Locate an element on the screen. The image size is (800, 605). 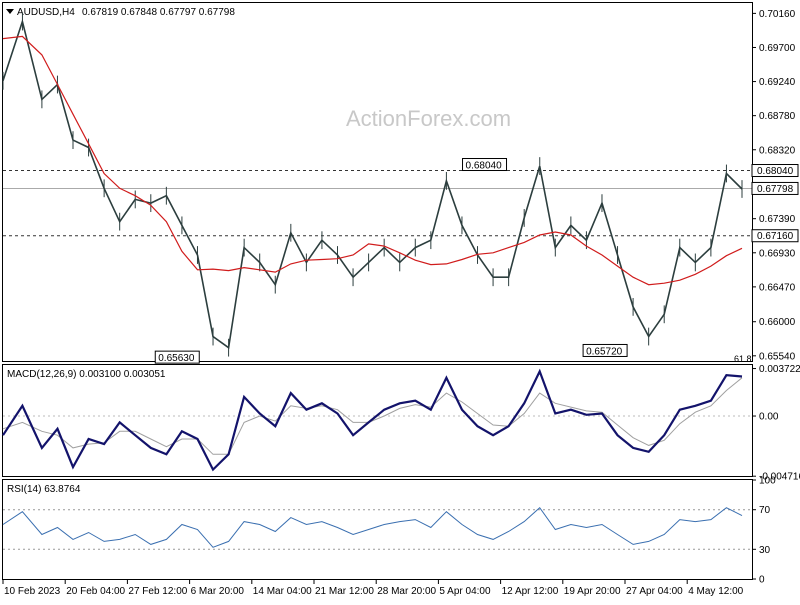
x-tick-label: 10 Feb 2023 is located at coordinates (32, 591).